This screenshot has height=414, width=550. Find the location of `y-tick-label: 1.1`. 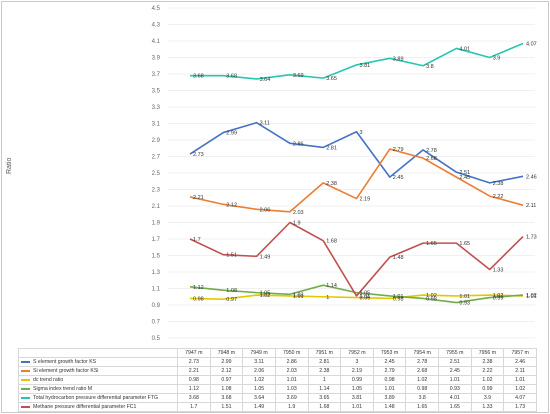

y-tick-label: 1.1 is located at coordinates (156, 290).